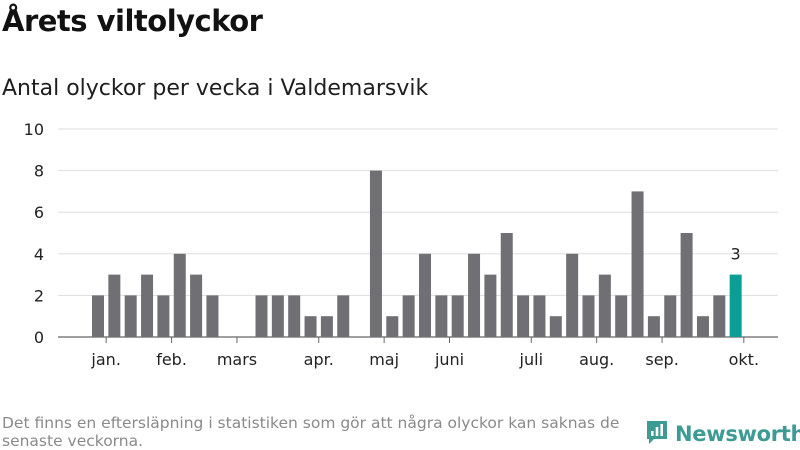 The image size is (800, 450). Describe the element at coordinates (39, 254) in the screenshot. I see `y-tick-label: 4` at that location.